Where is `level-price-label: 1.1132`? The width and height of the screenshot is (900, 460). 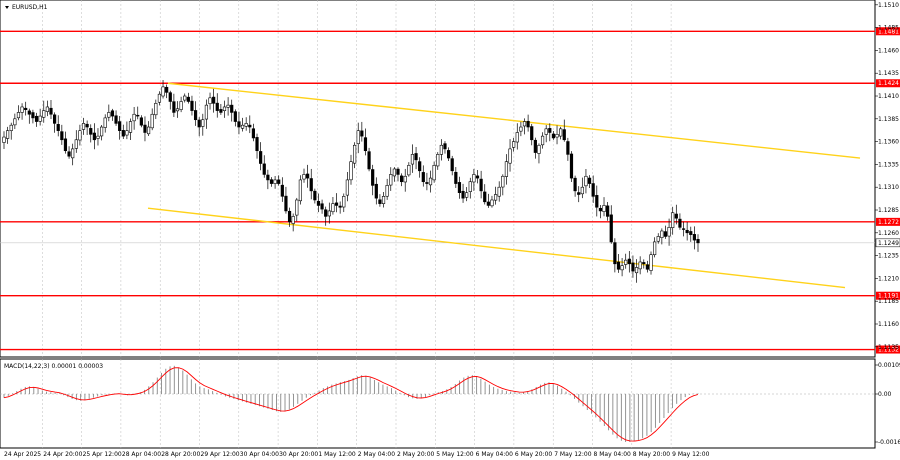 level-price-label: 1.1132 is located at coordinates (888, 350).